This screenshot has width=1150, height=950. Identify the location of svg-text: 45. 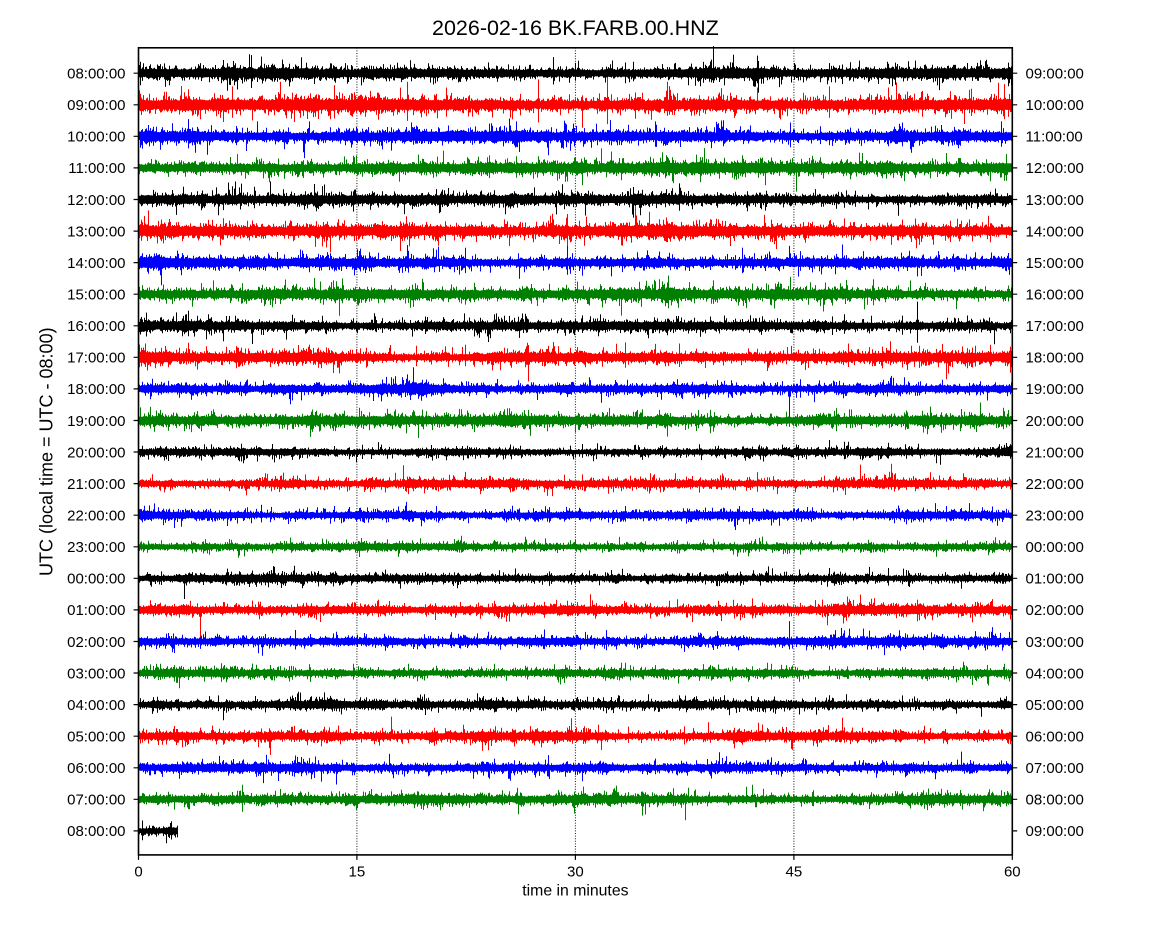
(794, 872).